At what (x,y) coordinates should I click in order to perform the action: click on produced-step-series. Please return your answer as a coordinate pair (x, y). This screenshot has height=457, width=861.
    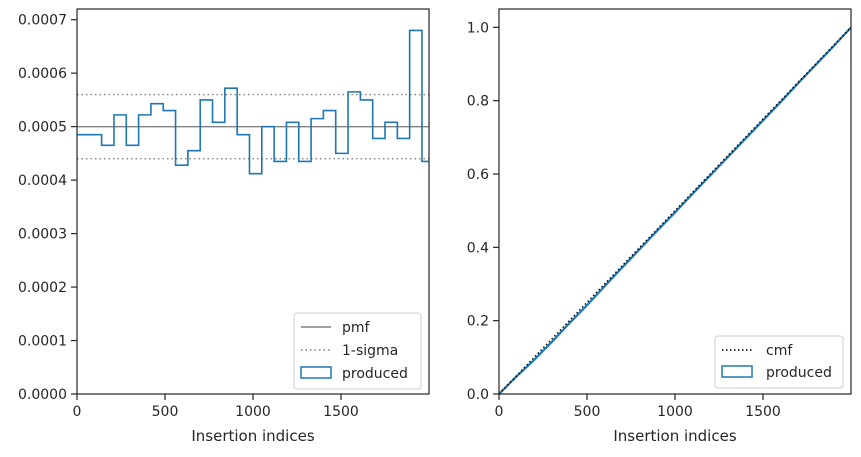
    Looking at the image, I should click on (253, 102).